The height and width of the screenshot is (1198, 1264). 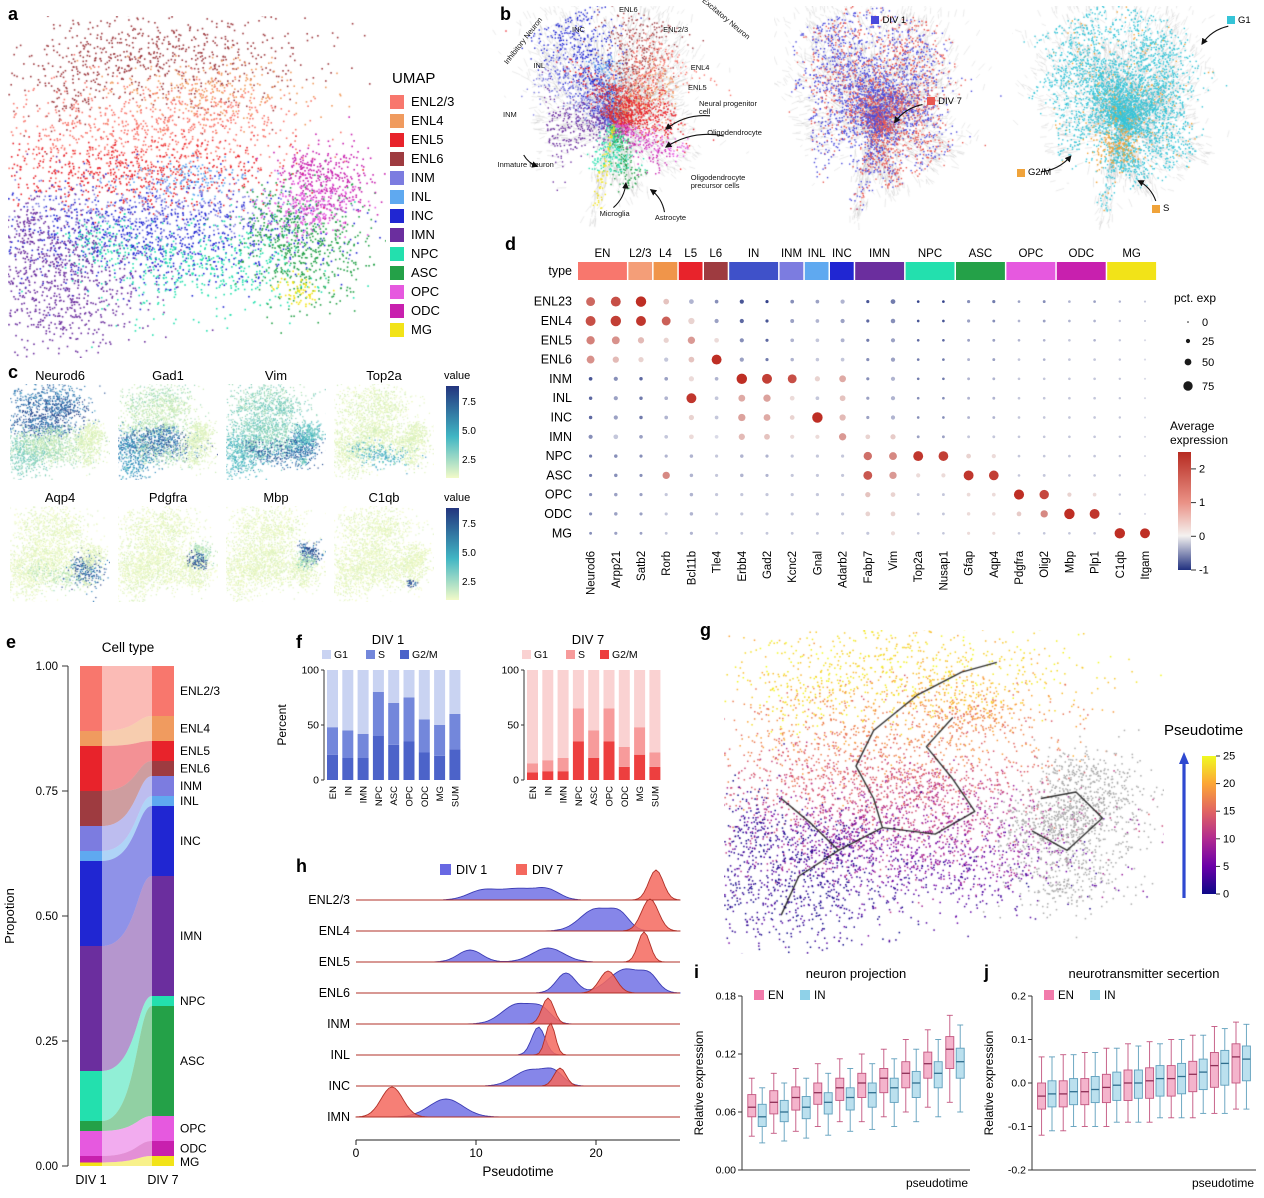 I want to click on legend-label: ODC, so click(x=425, y=310).